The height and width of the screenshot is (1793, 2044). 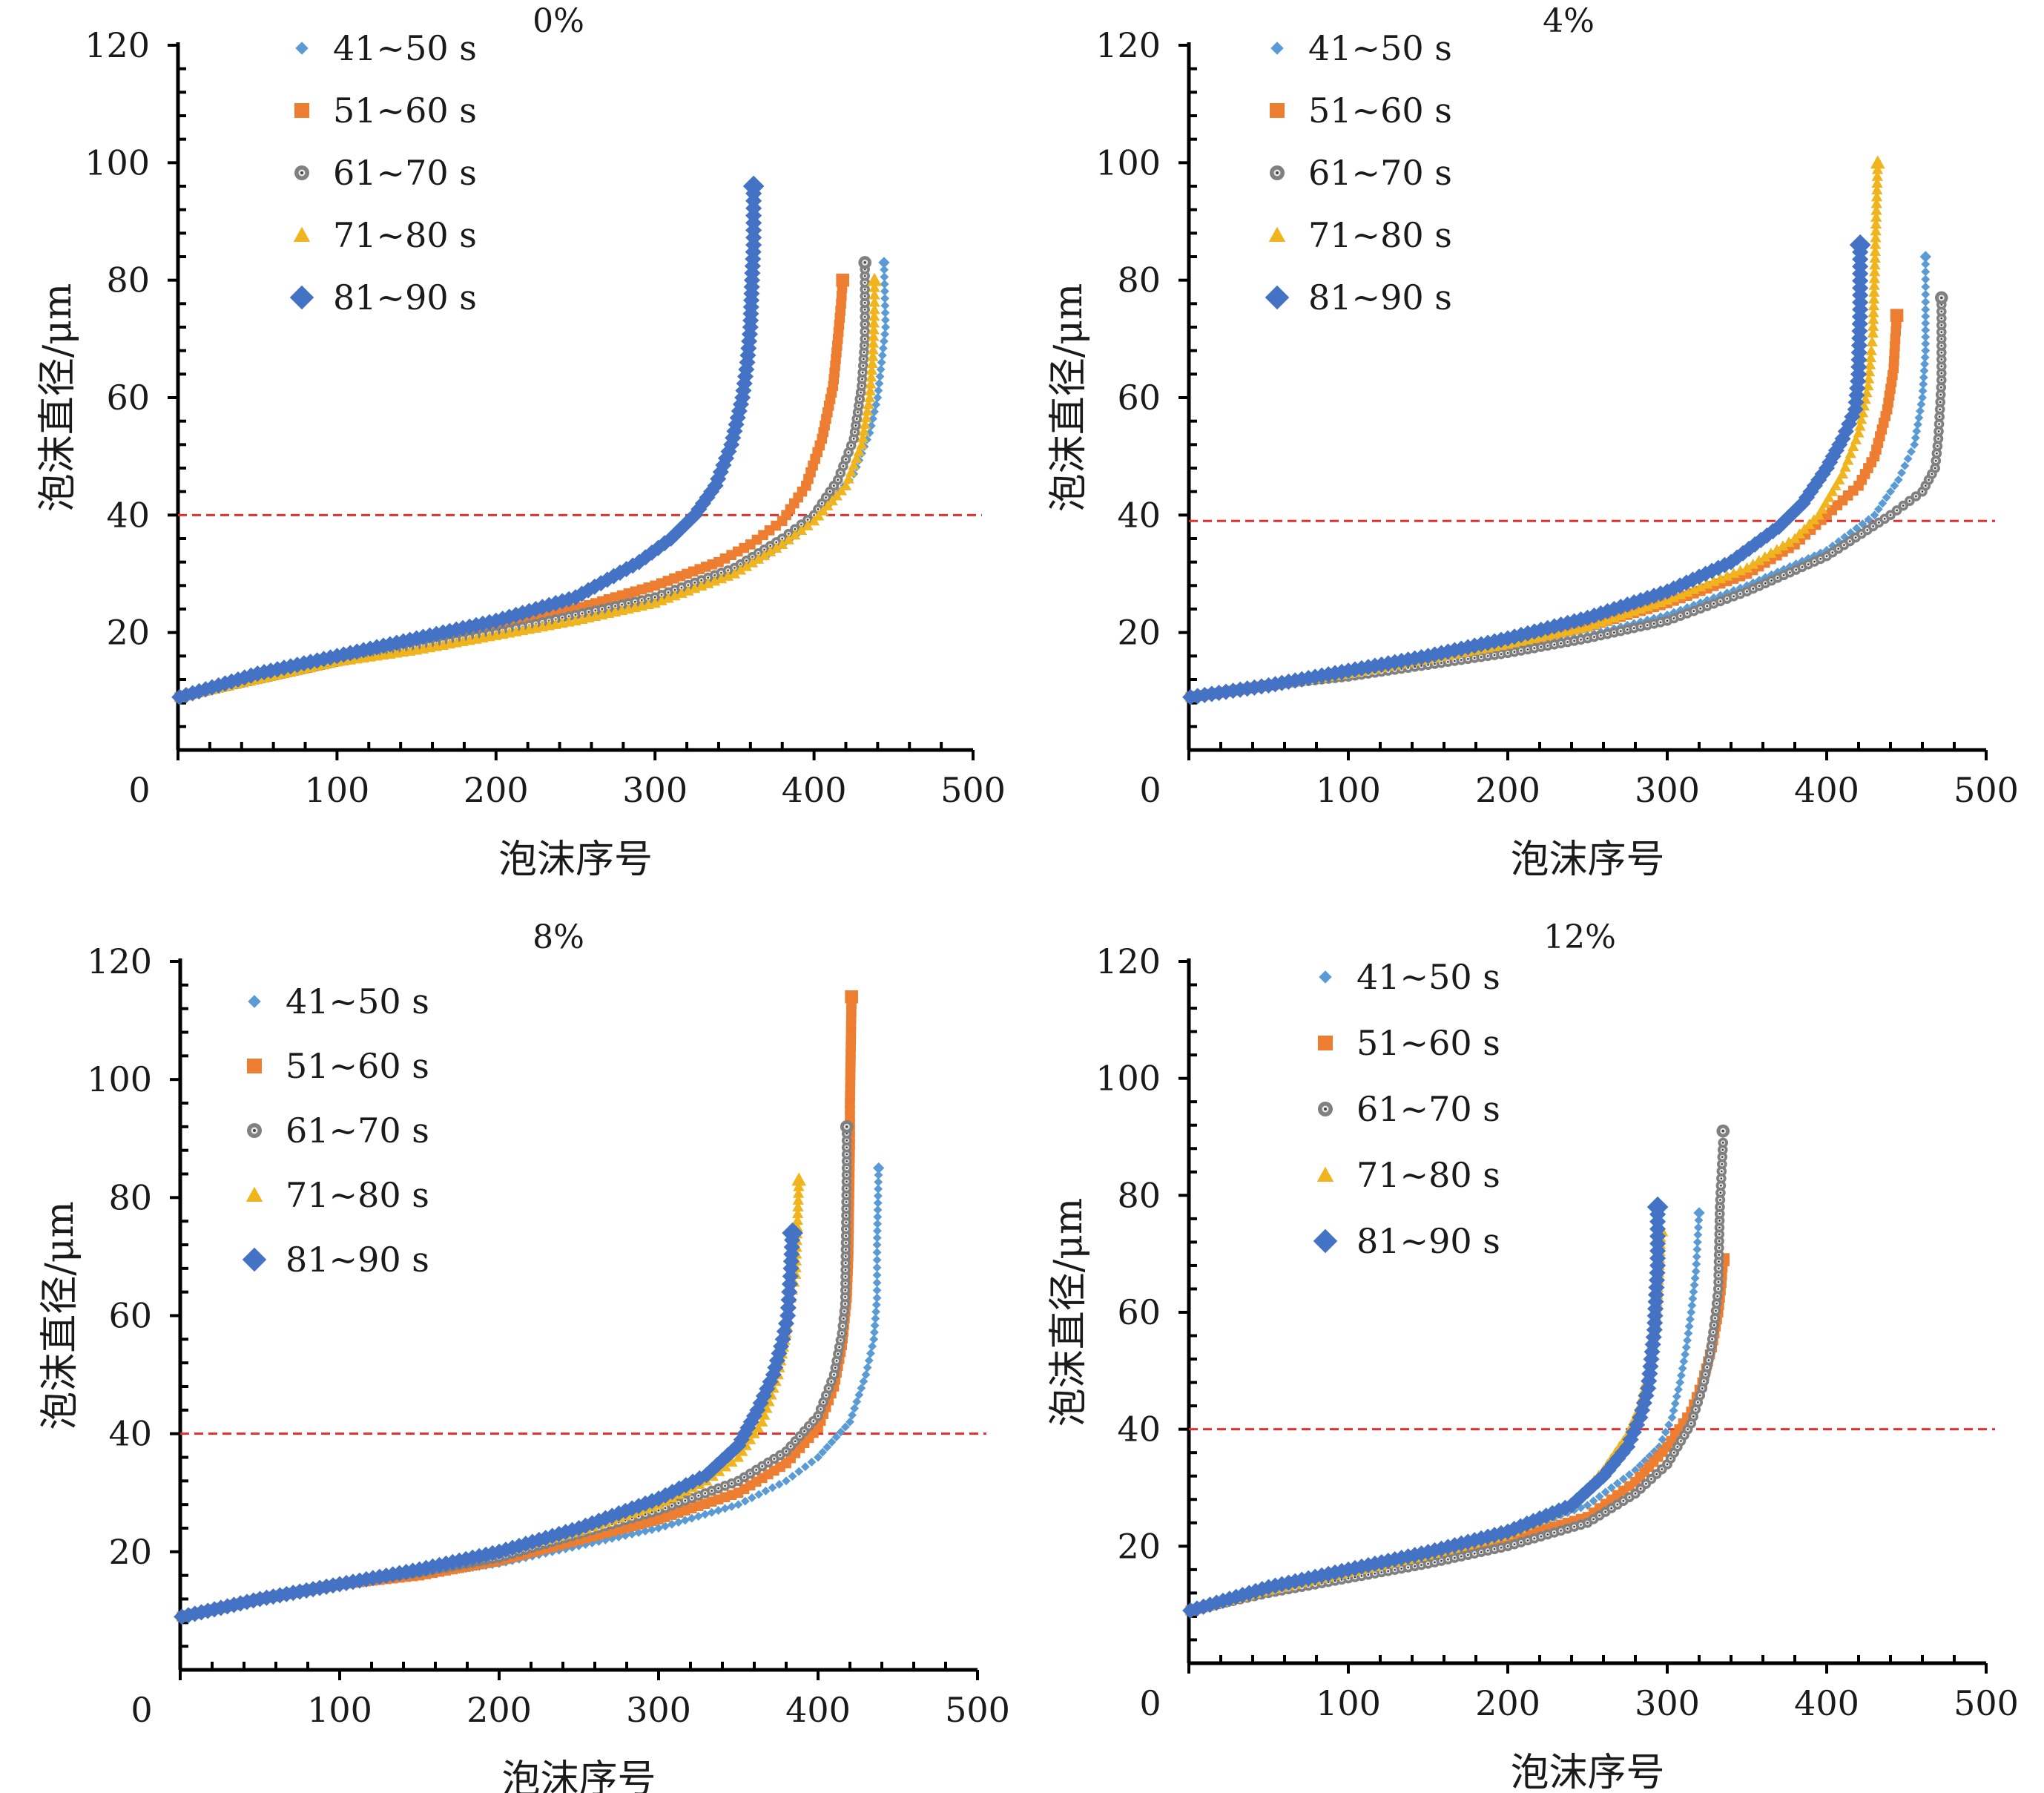 I want to click on legend-label: 81~90 s, so click(x=1380, y=297).